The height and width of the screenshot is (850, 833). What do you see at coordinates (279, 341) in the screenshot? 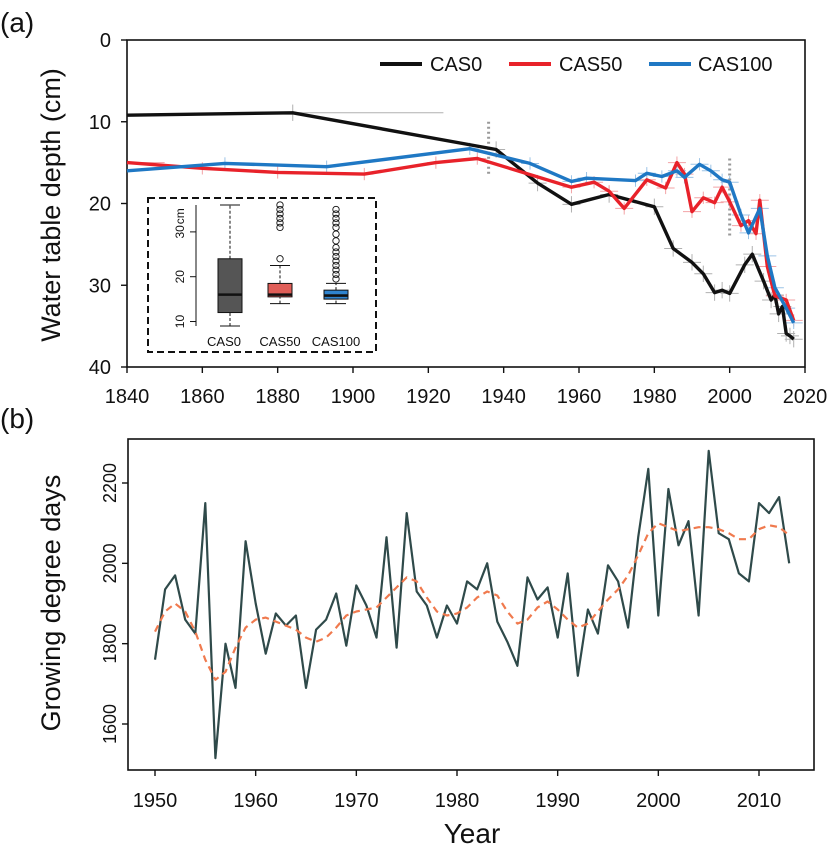
I see `inset-category-label: CAS50` at bounding box center [279, 341].